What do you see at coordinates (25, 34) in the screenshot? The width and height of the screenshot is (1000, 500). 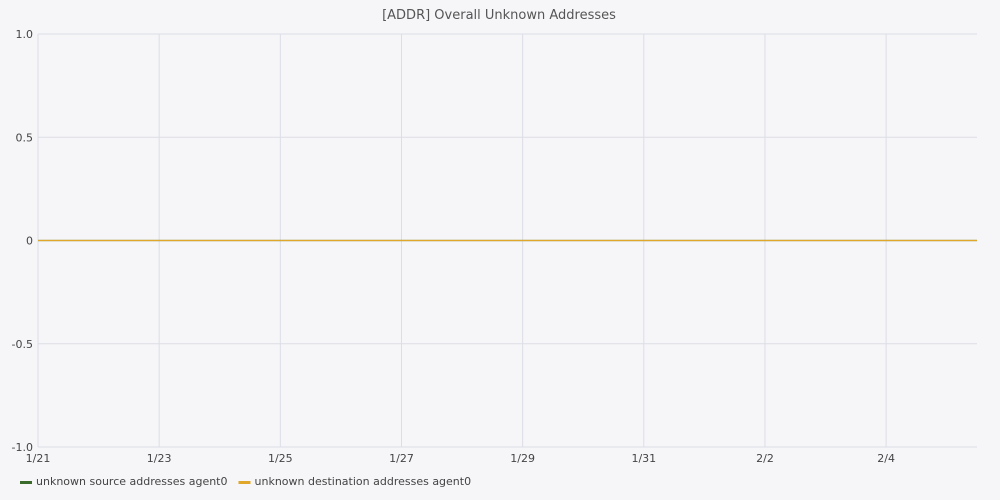 I see `y-tick-label: 1.0` at bounding box center [25, 34].